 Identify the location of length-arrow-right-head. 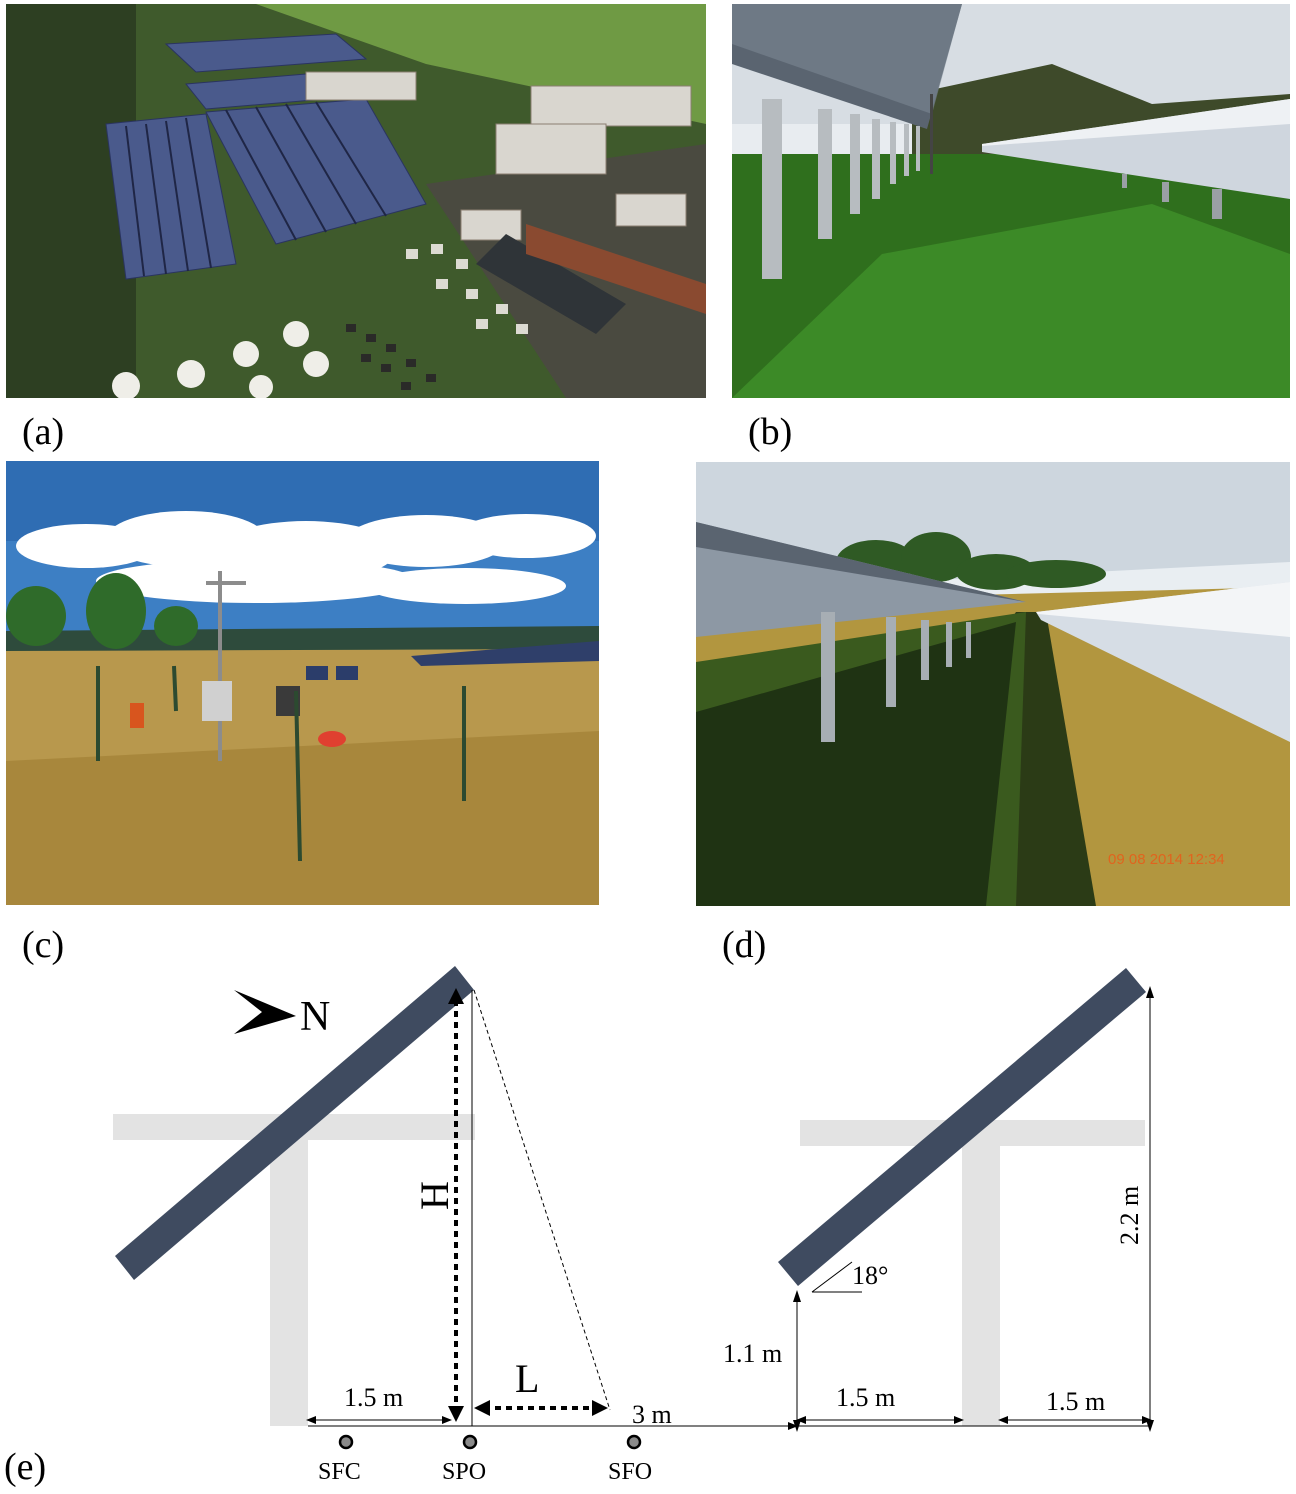
(600, 1408).